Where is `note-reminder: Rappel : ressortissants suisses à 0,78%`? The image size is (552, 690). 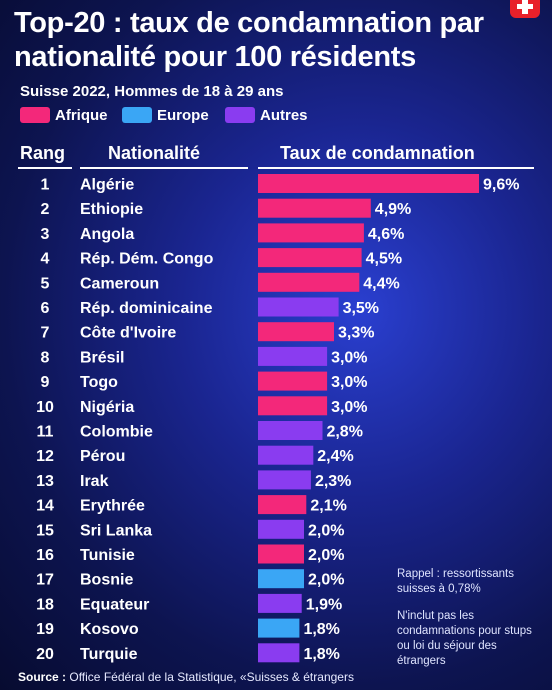 note-reminder: Rappel : ressortissants suisses à 0,78% is located at coordinates (455, 581).